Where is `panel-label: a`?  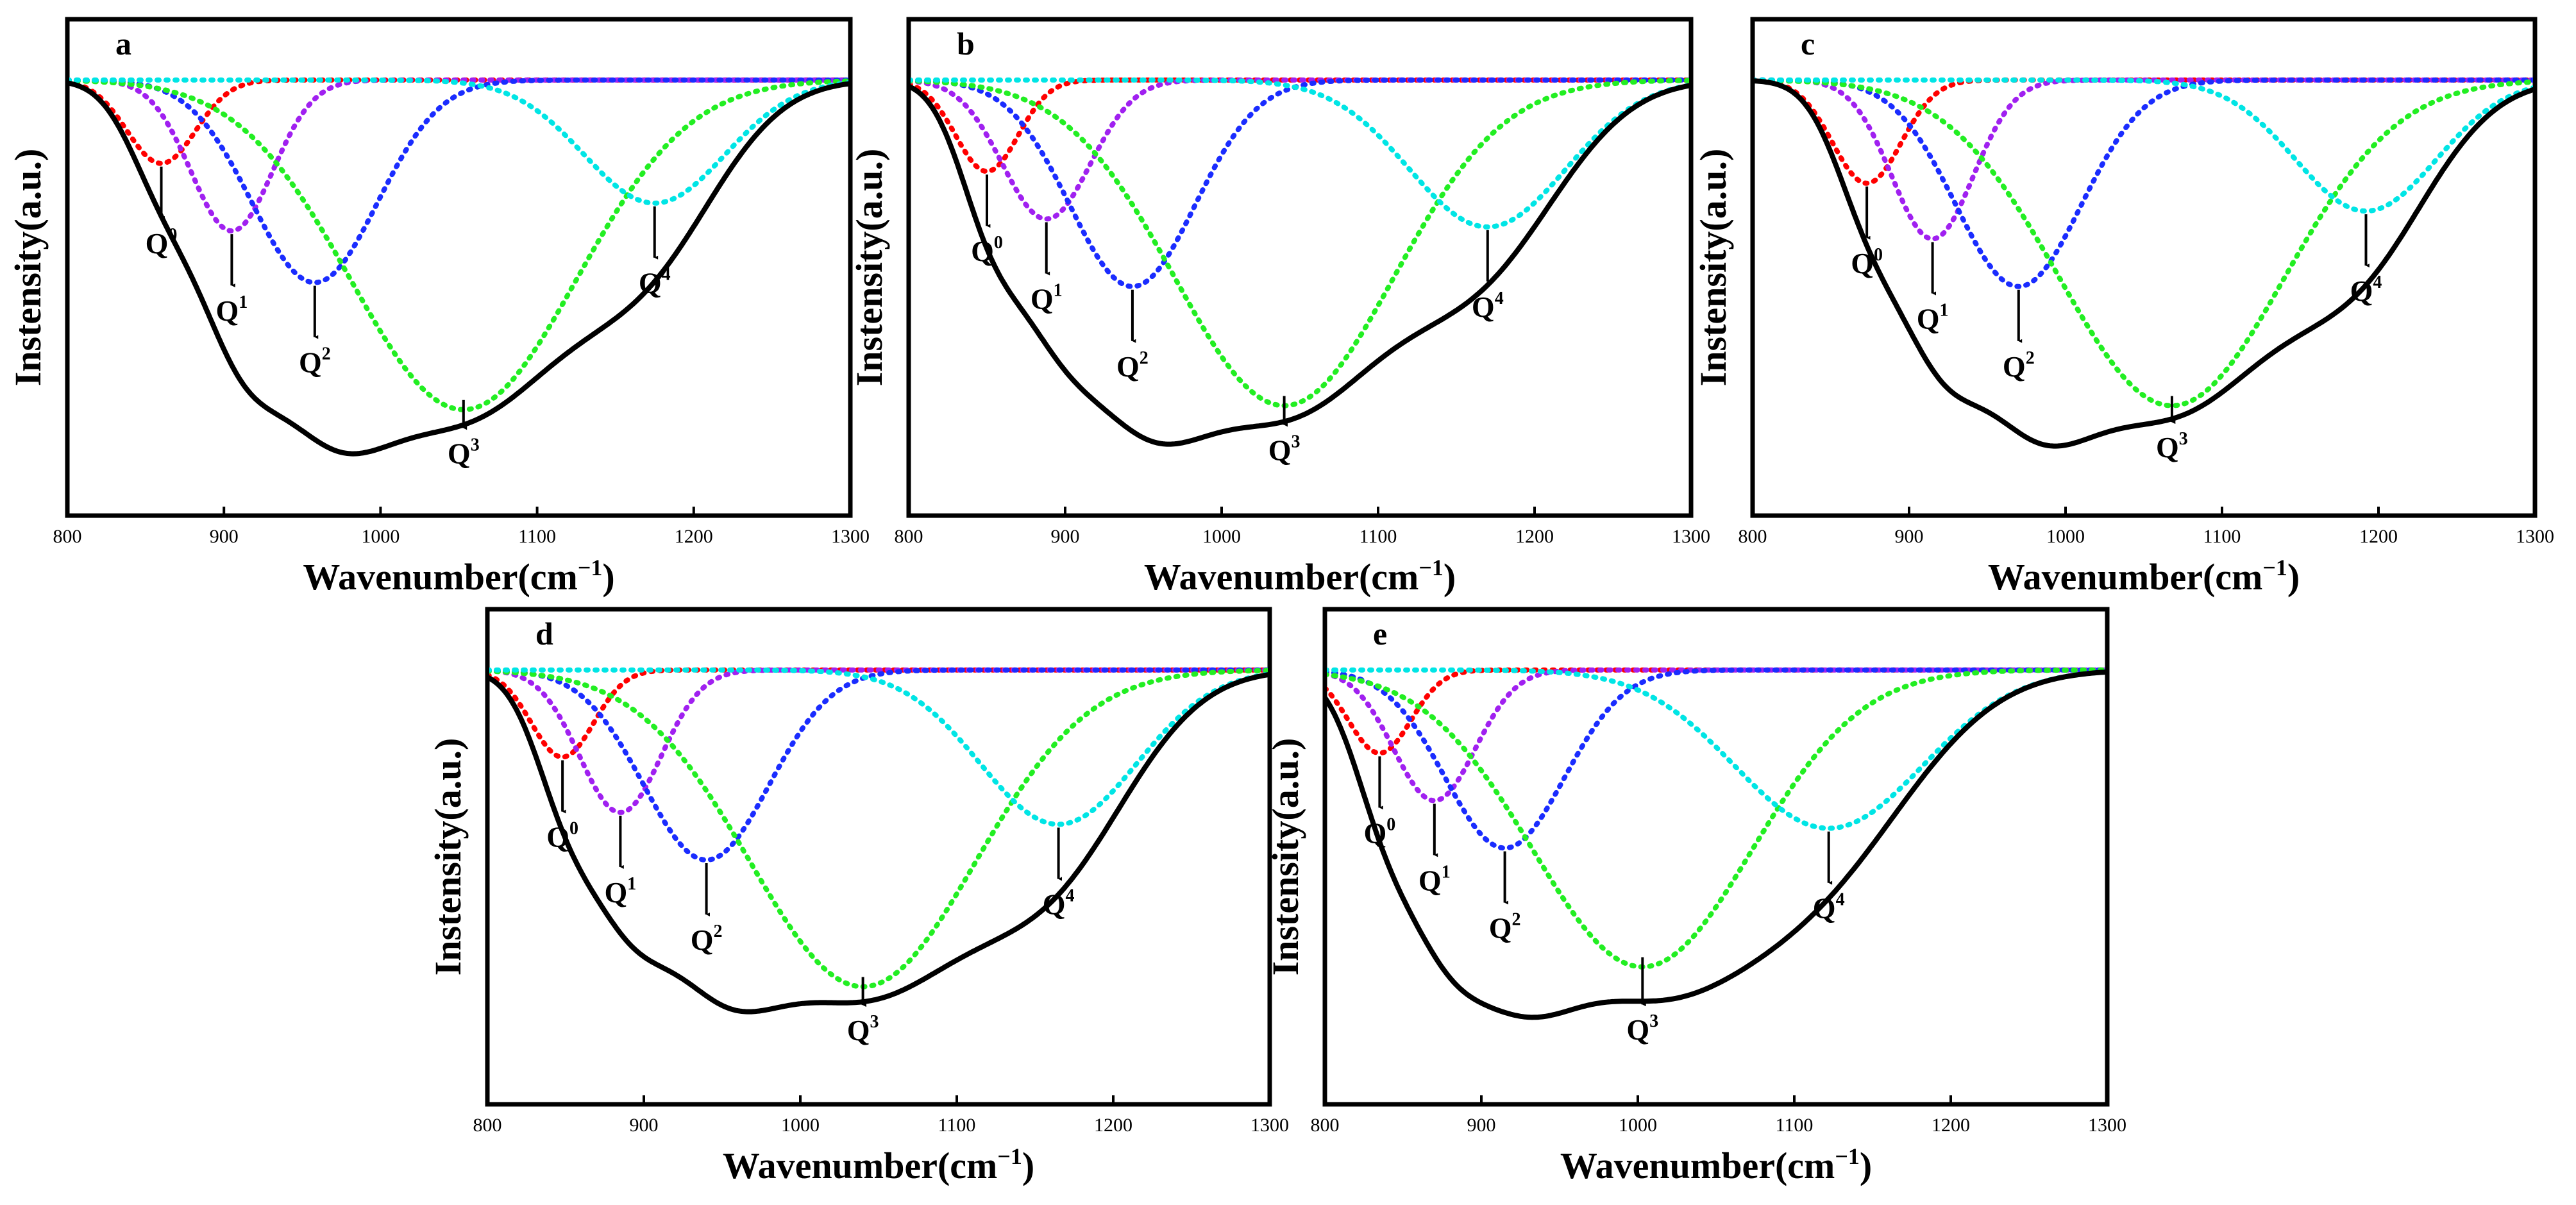 panel-label: a is located at coordinates (123, 44).